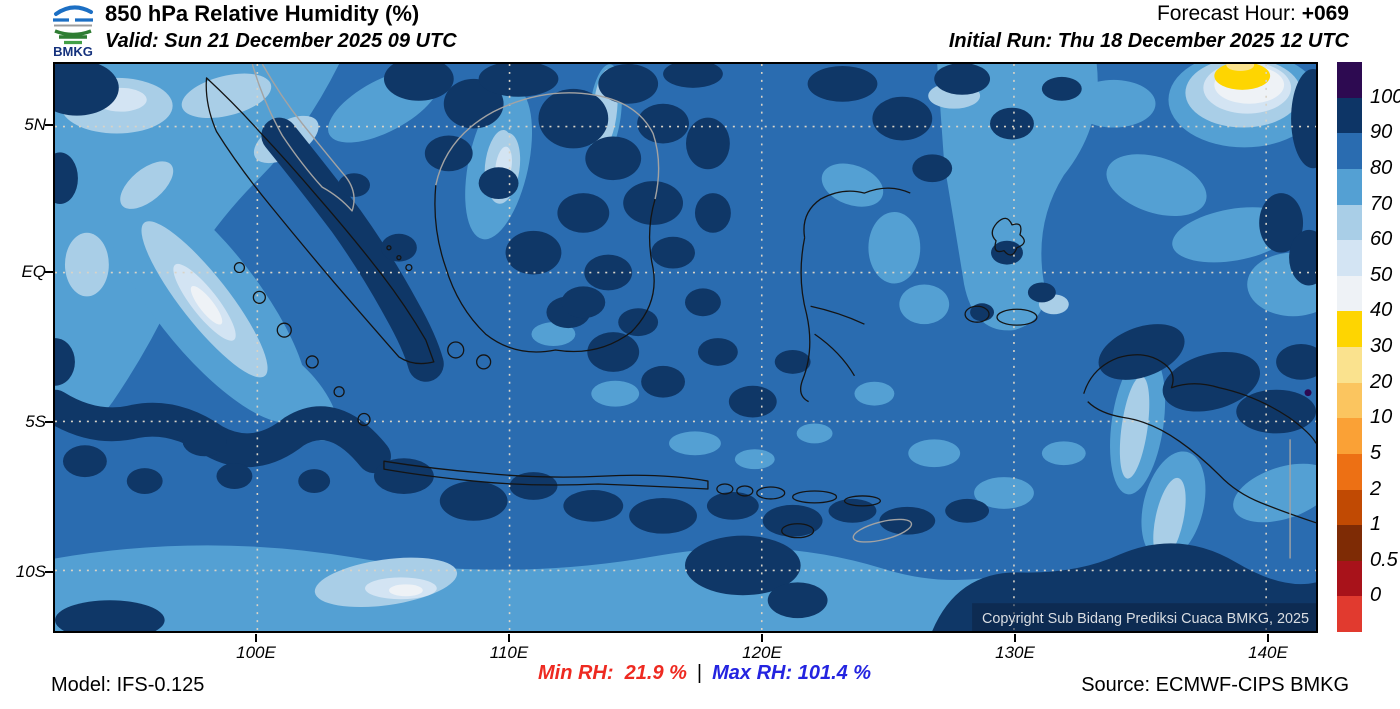 Image resolution: width=1400 pixels, height=709 pixels. I want to click on y-axis-label: 10S, so click(30, 571).